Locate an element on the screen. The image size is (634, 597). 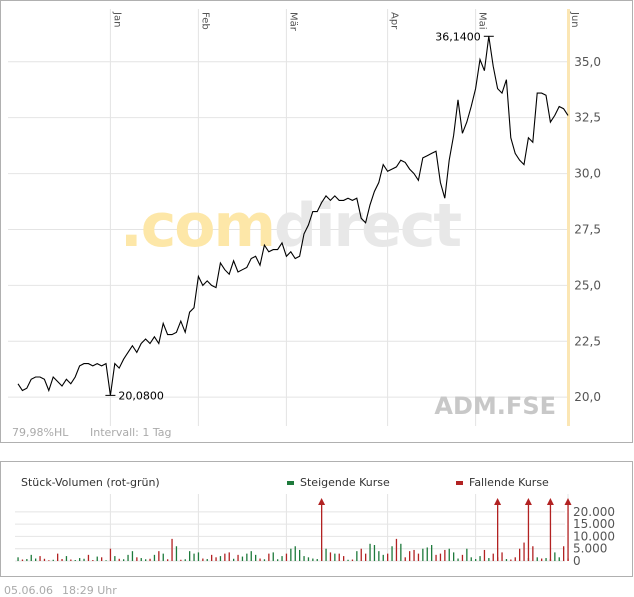
price-highlight-strip is located at coordinates (568, 217).